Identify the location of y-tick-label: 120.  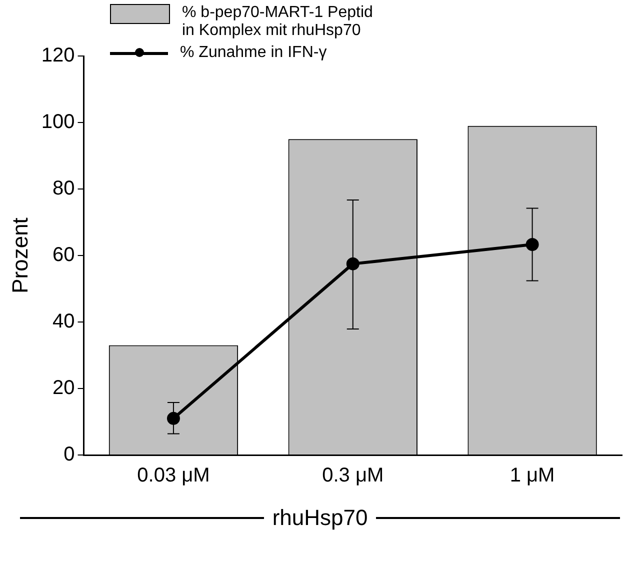
(58, 55).